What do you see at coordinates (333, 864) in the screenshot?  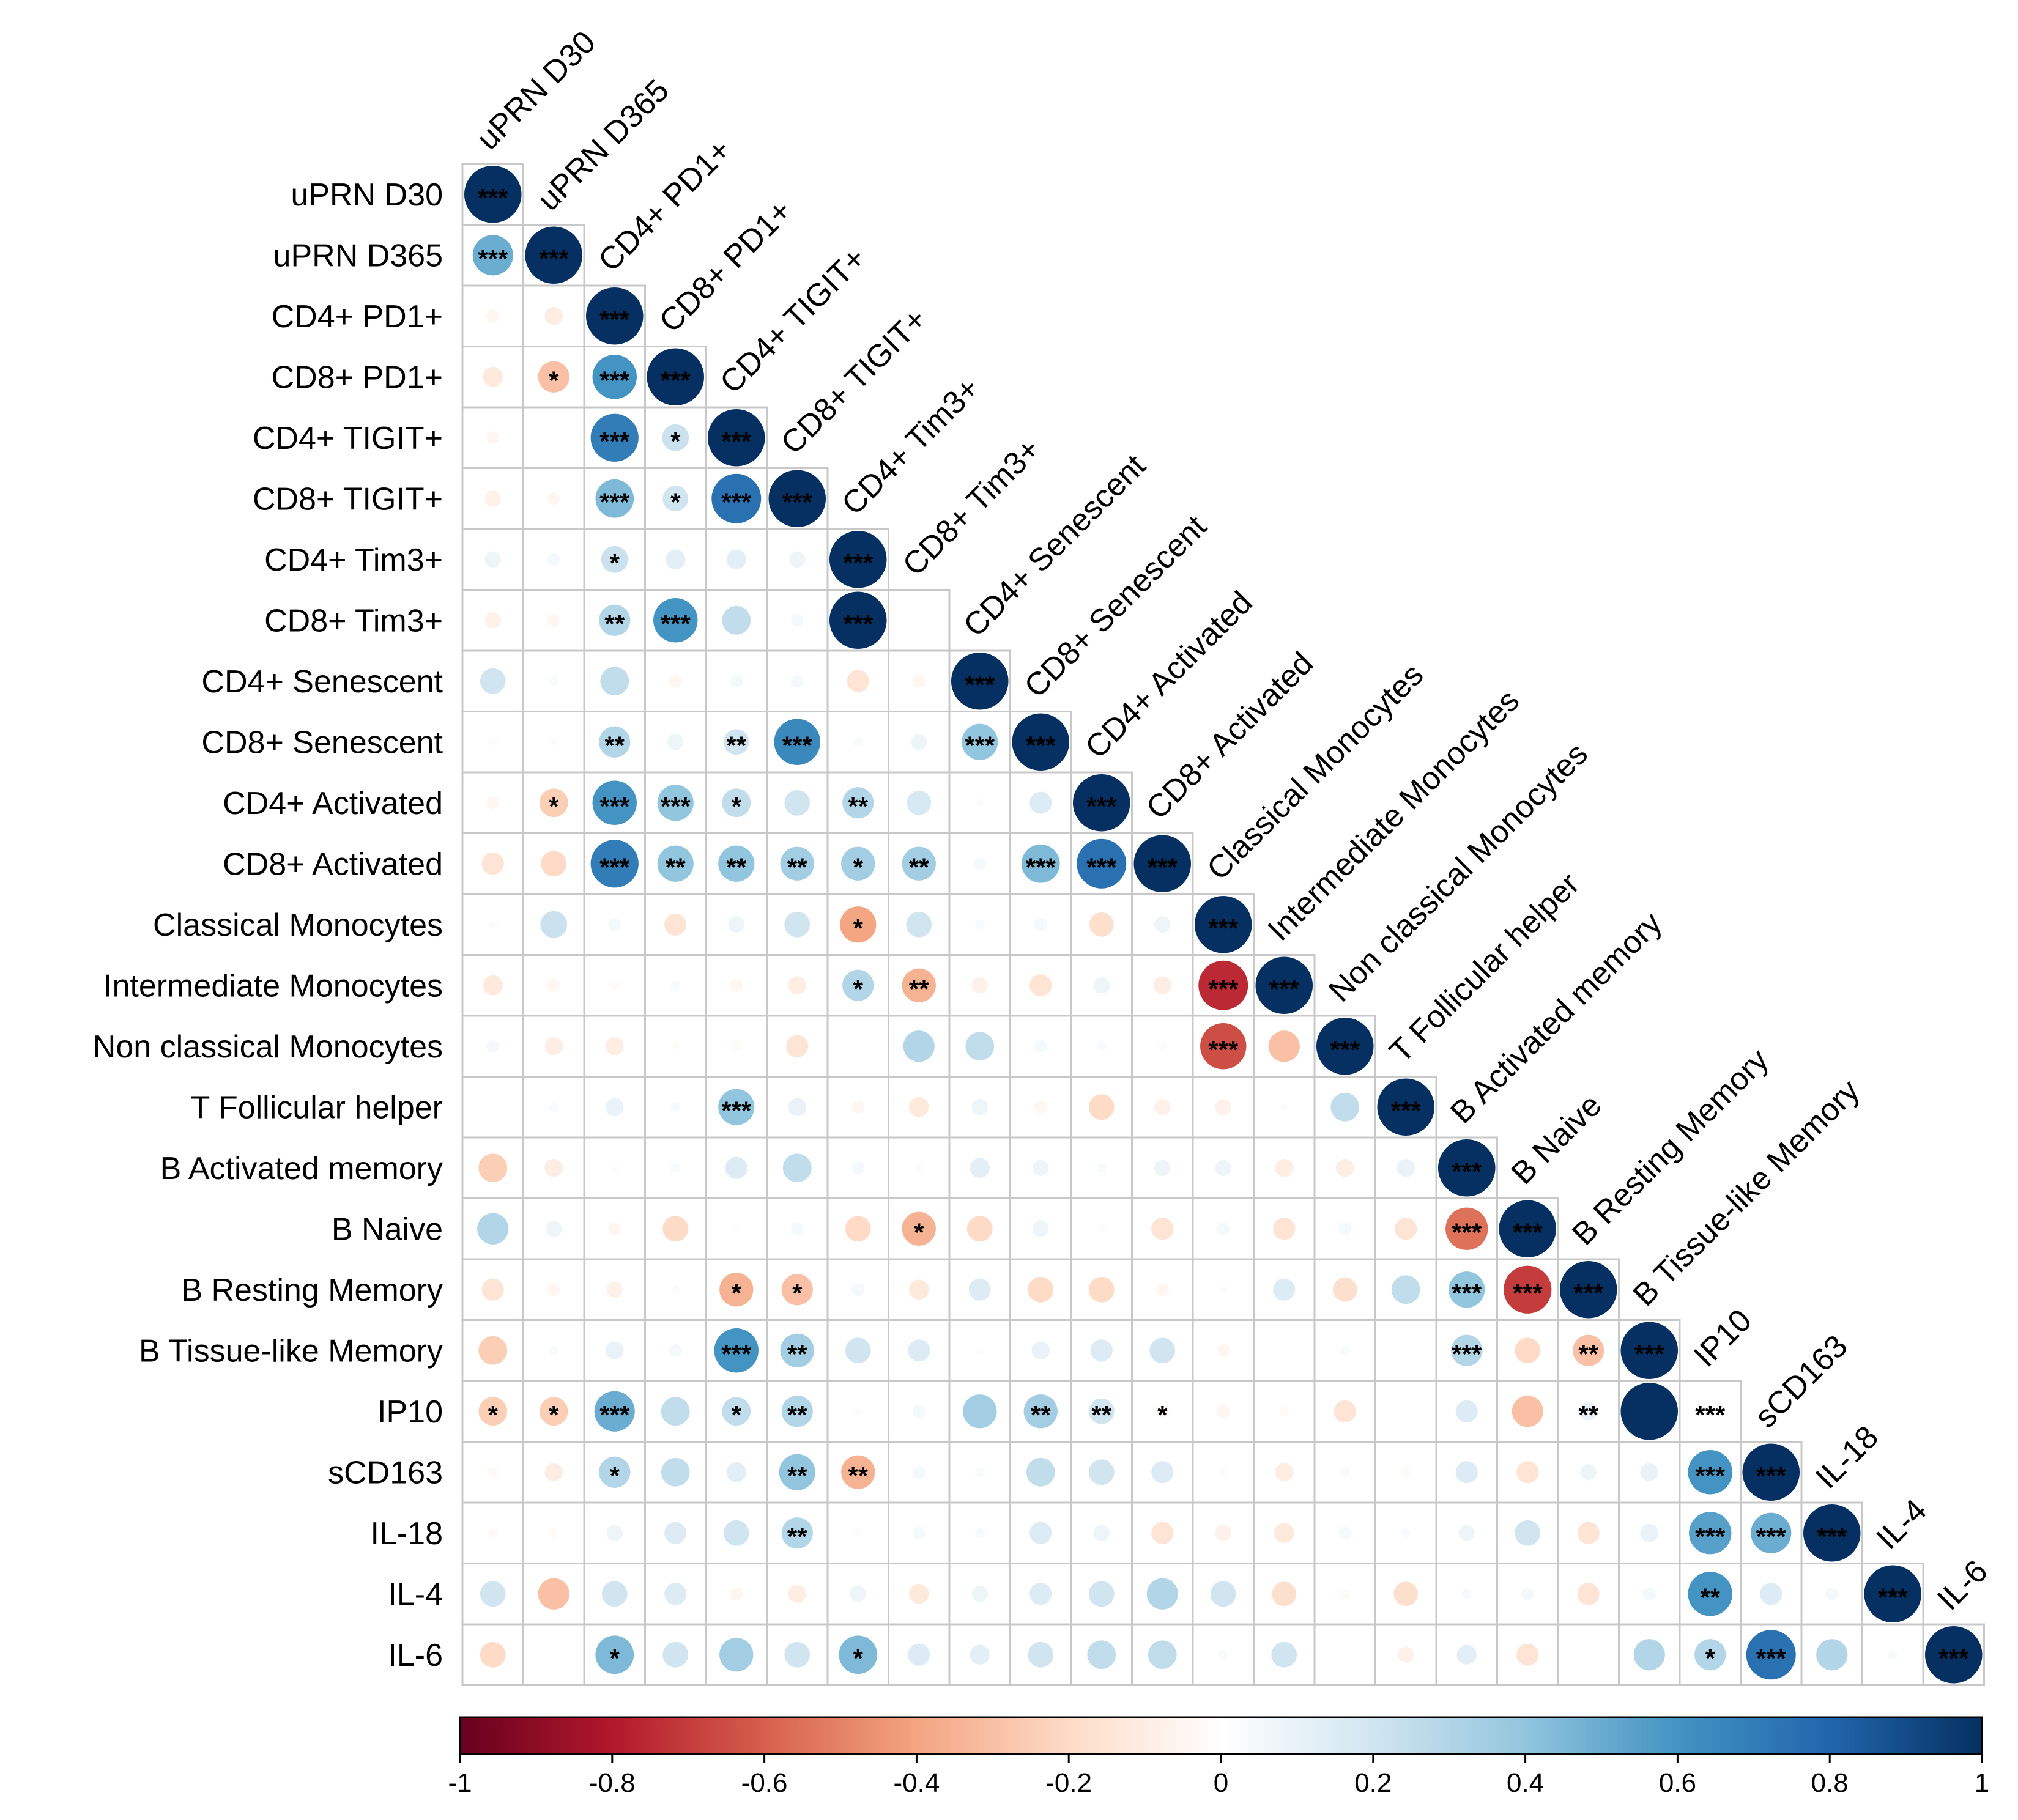 I see `row-label: CD8+ Activated` at bounding box center [333, 864].